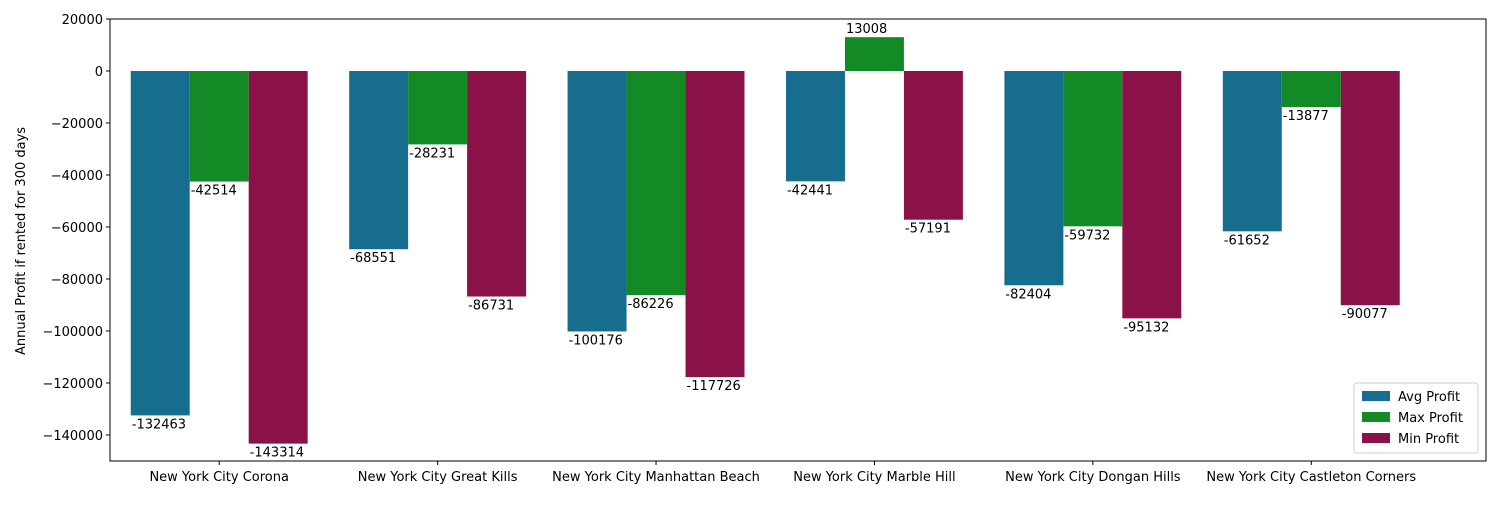  Describe the element at coordinates (432, 153) in the screenshot. I see `data-label: -28231` at that location.